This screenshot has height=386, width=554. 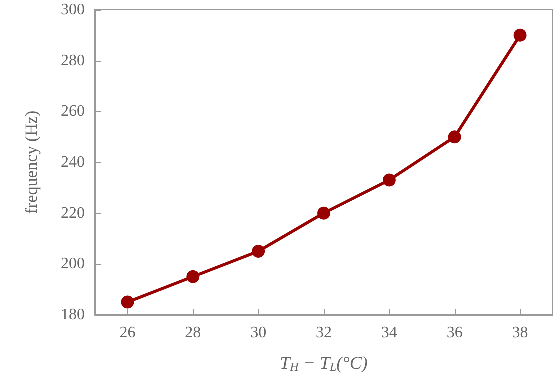 What do you see at coordinates (73, 162) in the screenshot?
I see `y-tick-label: 240` at bounding box center [73, 162].